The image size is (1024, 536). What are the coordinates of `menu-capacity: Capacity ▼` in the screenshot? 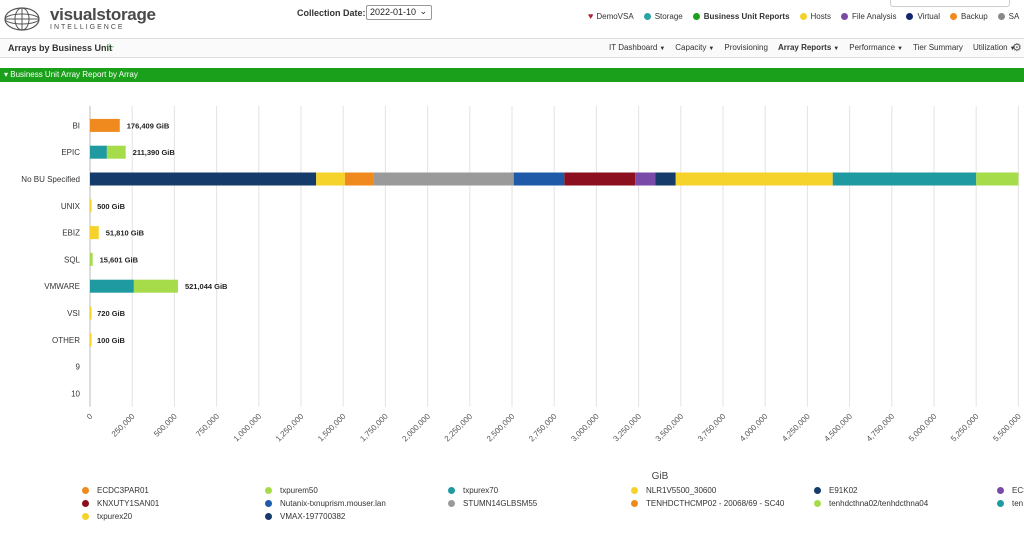 It's located at (694, 47).